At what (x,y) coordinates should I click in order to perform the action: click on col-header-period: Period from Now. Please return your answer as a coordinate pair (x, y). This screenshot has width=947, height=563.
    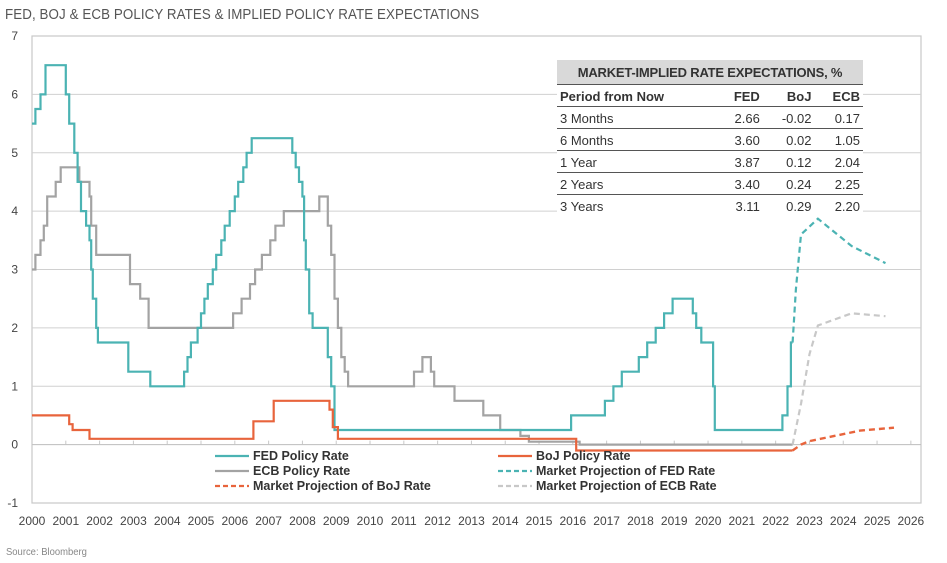
    Looking at the image, I should click on (637, 95).